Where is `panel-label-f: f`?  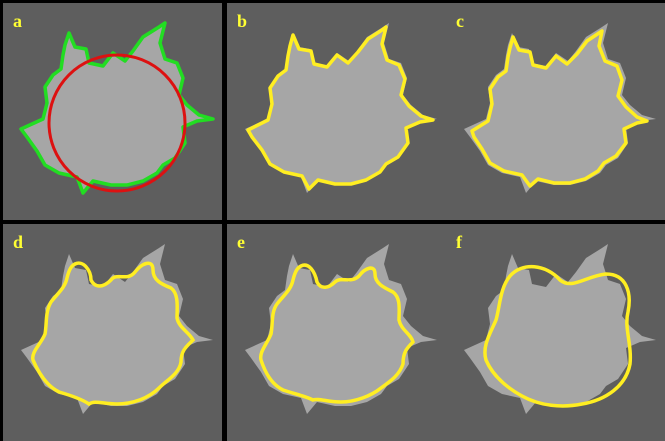
panel-label-f: f is located at coordinates (459, 242).